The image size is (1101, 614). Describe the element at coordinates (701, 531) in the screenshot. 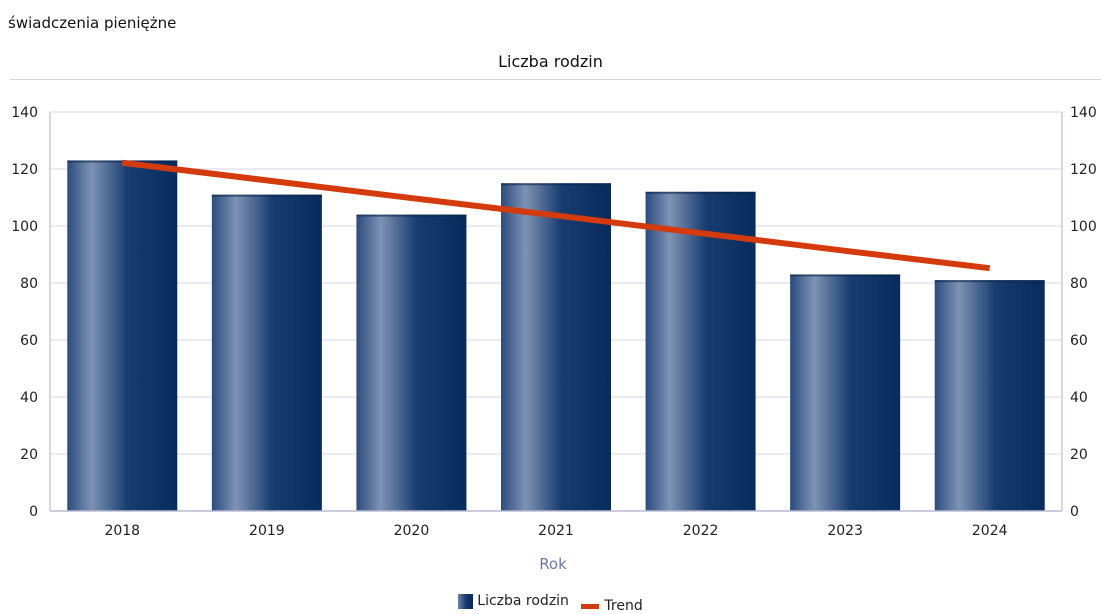

I see `x-tick-label: 2022` at that location.